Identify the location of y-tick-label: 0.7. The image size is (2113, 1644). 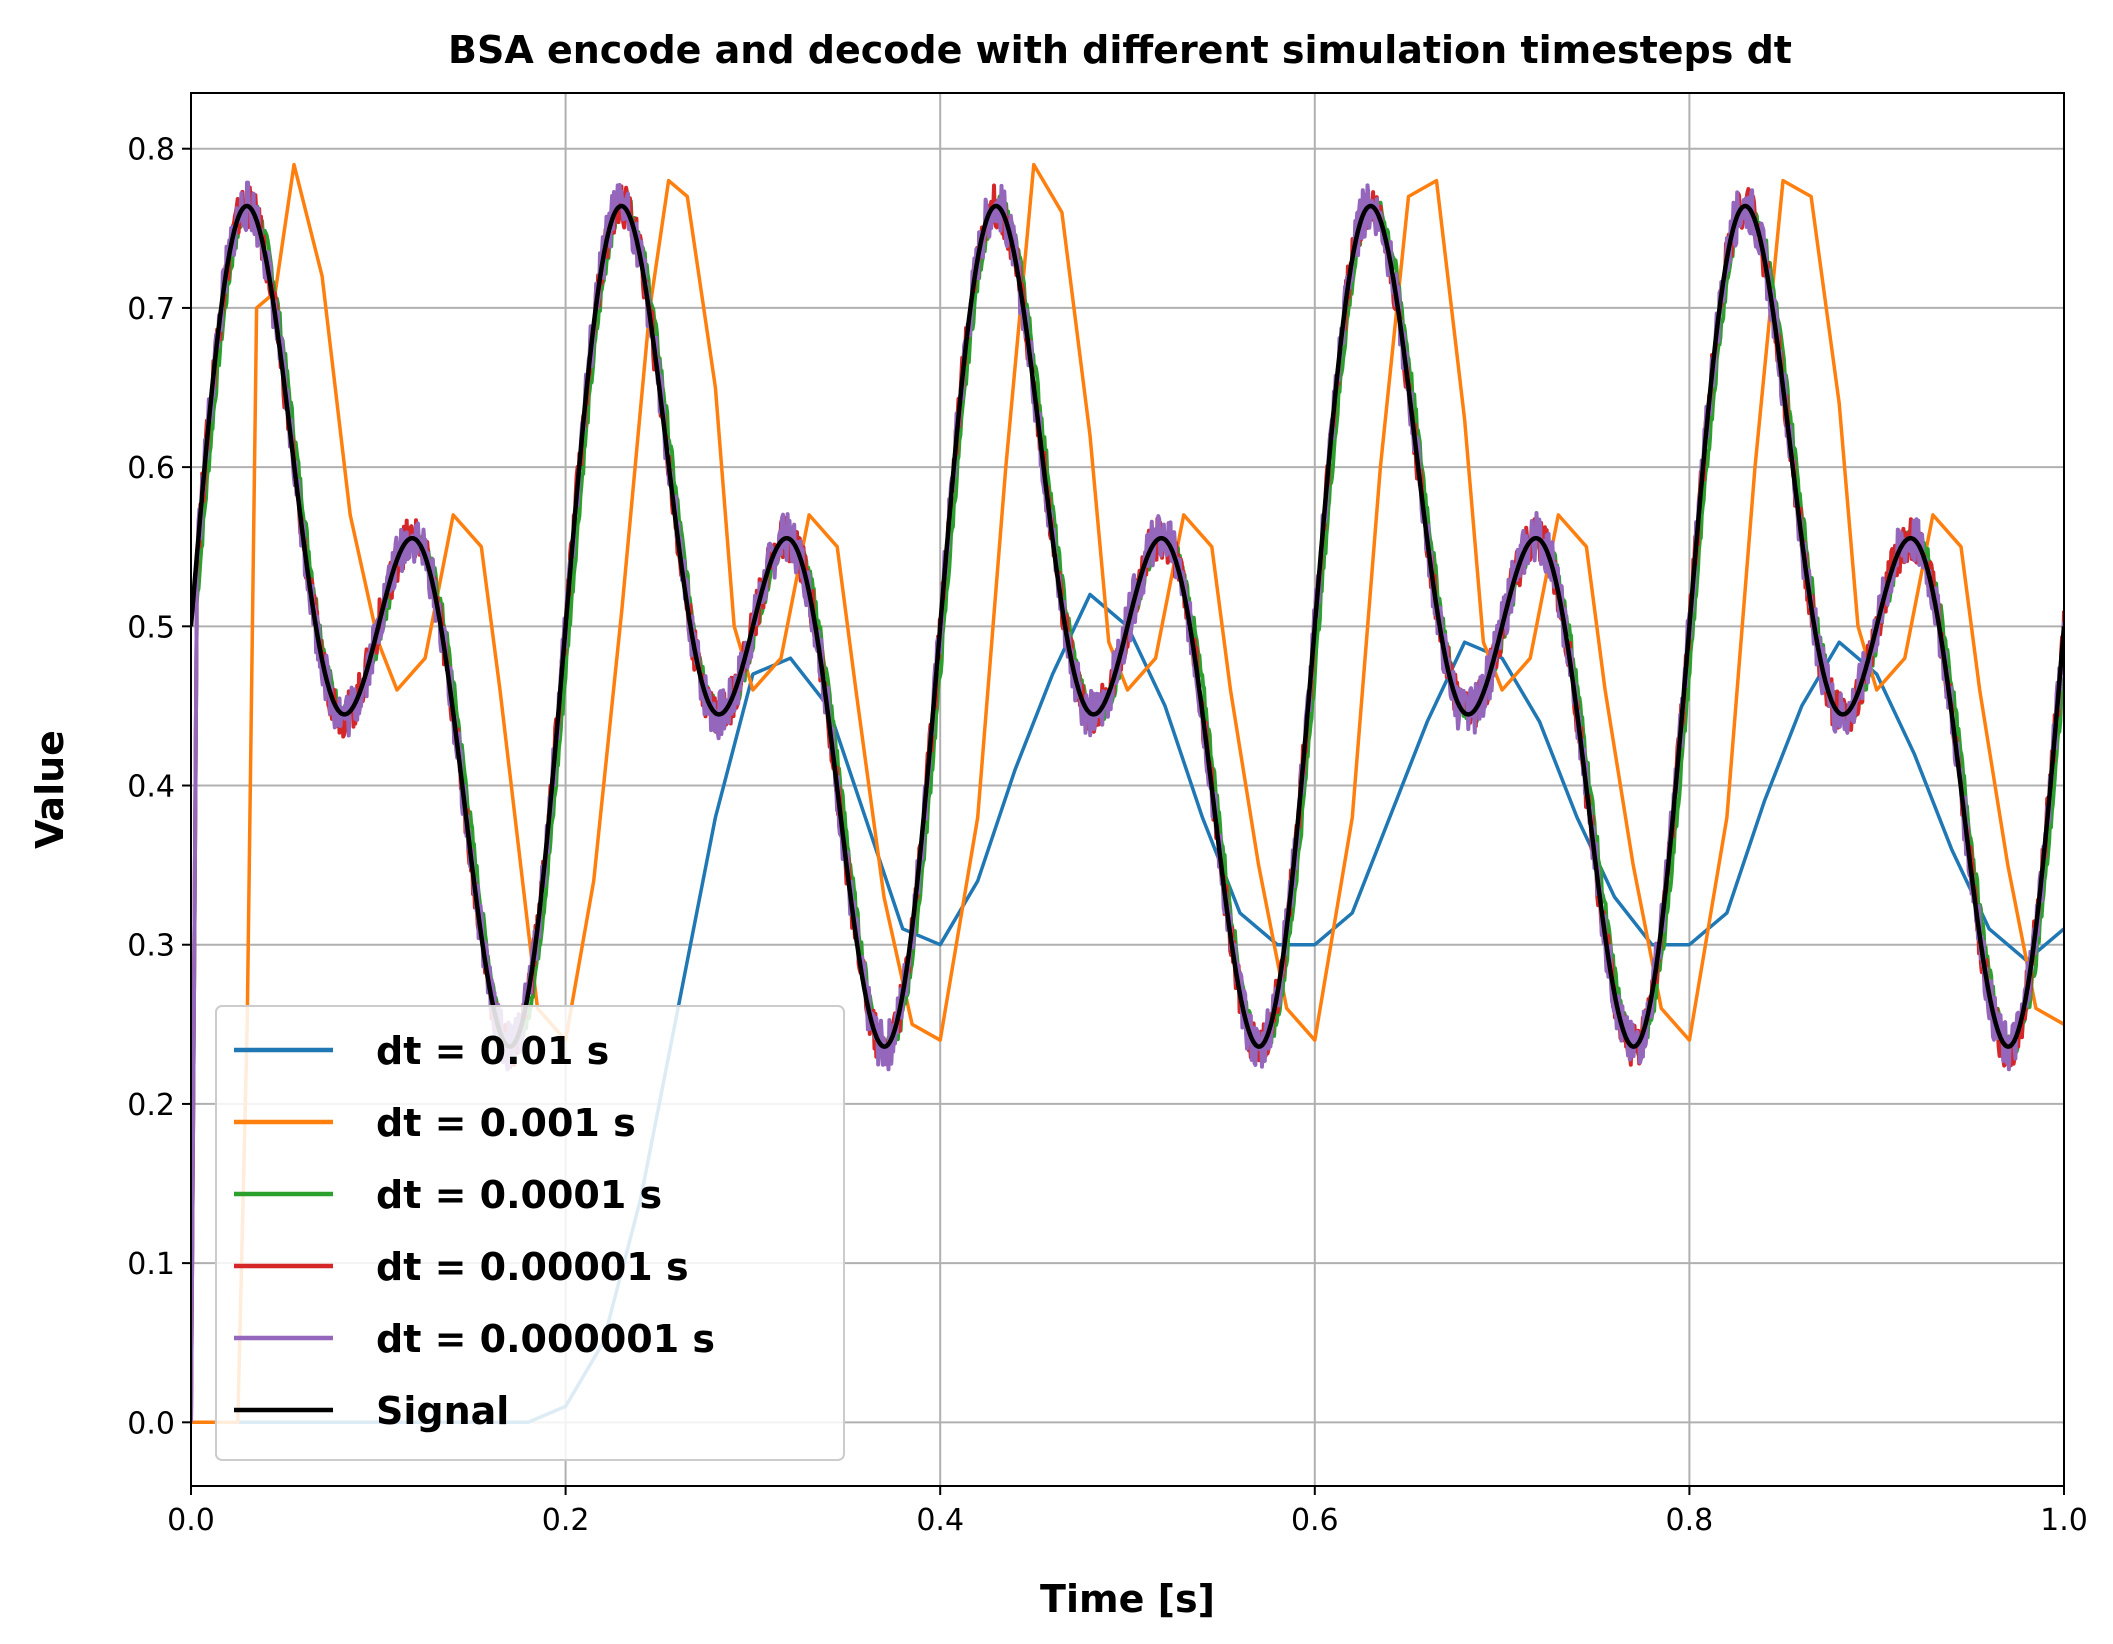
(151, 309).